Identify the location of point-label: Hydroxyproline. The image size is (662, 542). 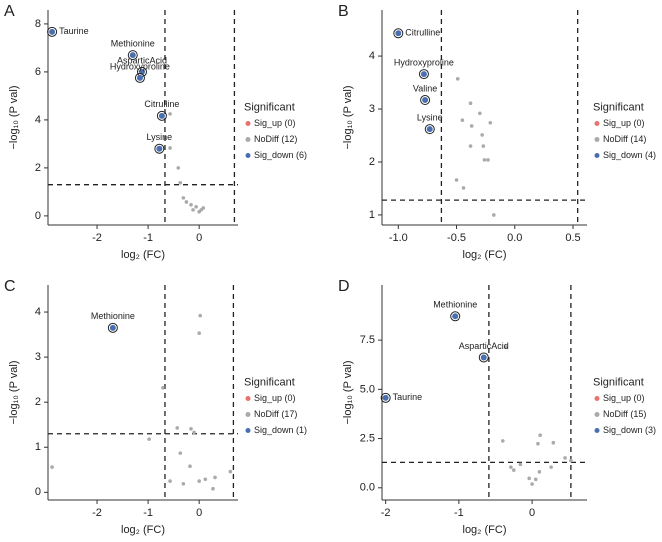
(424, 62).